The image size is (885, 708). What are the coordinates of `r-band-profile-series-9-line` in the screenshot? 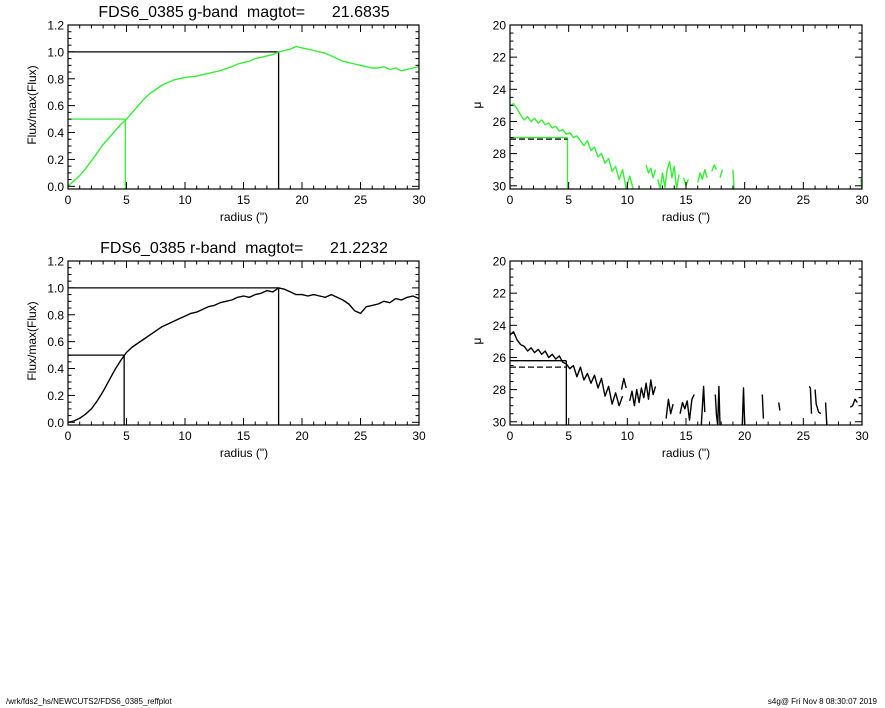 It's located at (779, 406).